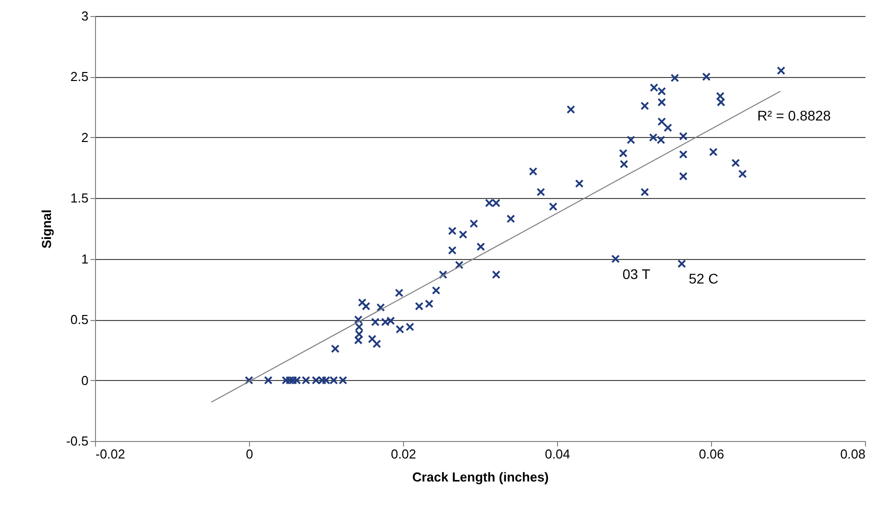  What do you see at coordinates (79, 198) in the screenshot?
I see `y-tick-label: 1.5` at bounding box center [79, 198].